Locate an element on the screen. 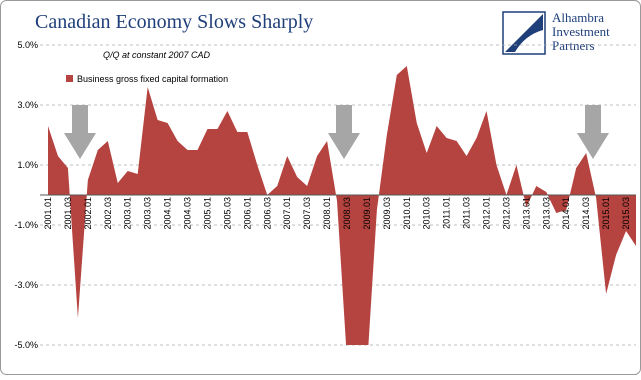  logo-text: Partners is located at coordinates (573, 45).